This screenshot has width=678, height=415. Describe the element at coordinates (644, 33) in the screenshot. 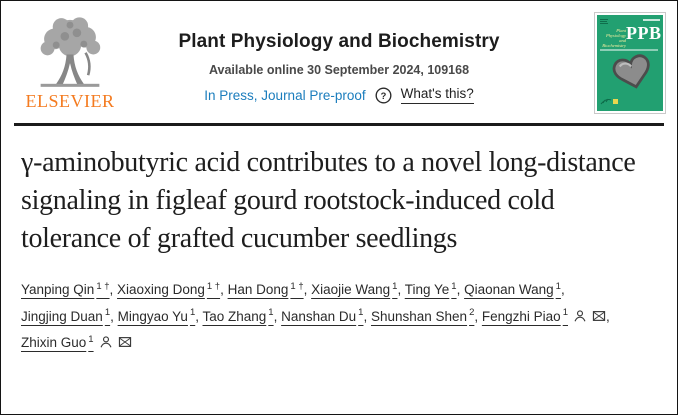

I see `cover-ppb-abbrev: PPB` at that location.